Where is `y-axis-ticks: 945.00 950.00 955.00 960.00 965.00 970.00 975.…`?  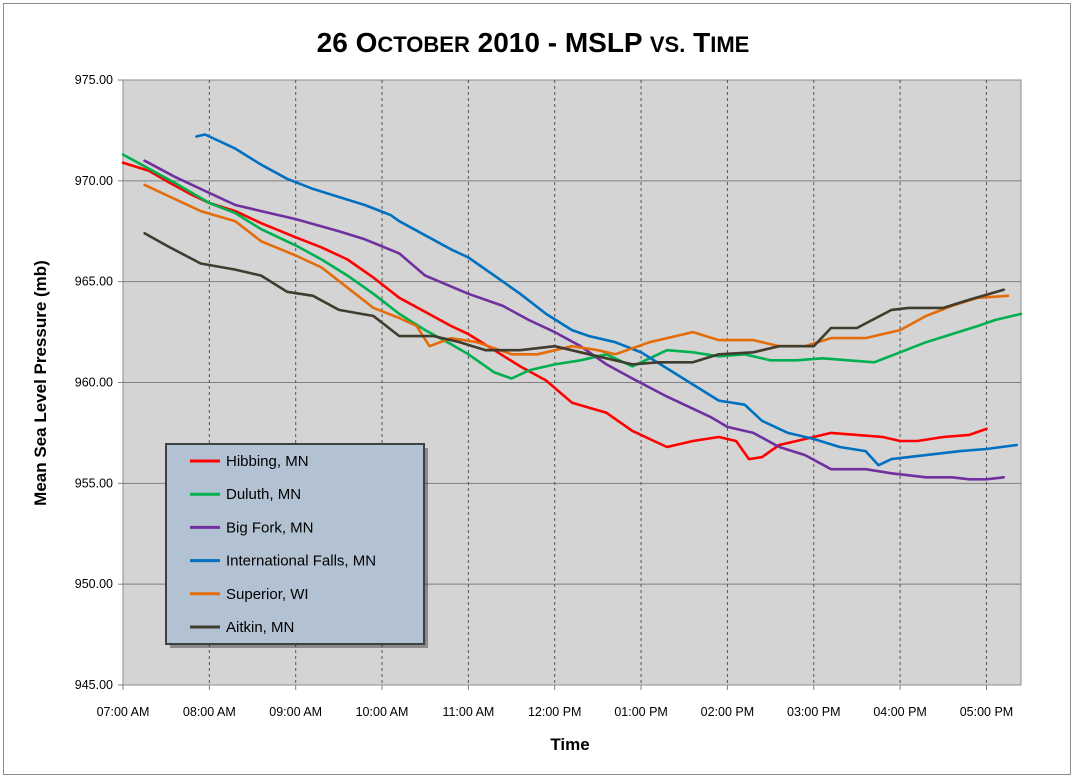
y-axis-ticks: 945.00 950.00 955.00 960.00 965.00 970.00 975.… is located at coordinates (94, 382).